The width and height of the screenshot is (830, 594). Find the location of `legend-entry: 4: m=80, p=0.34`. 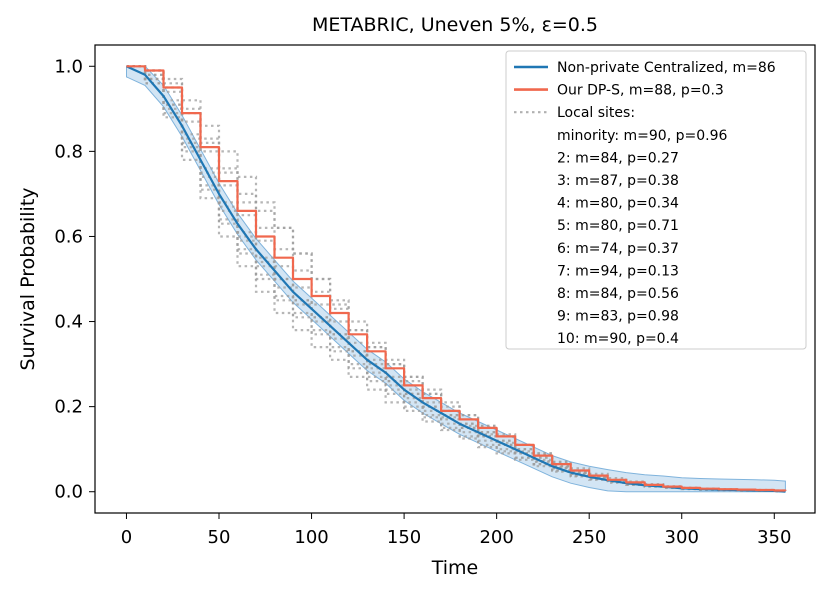

legend-entry: 4: m=80, p=0.34 is located at coordinates (618, 204).